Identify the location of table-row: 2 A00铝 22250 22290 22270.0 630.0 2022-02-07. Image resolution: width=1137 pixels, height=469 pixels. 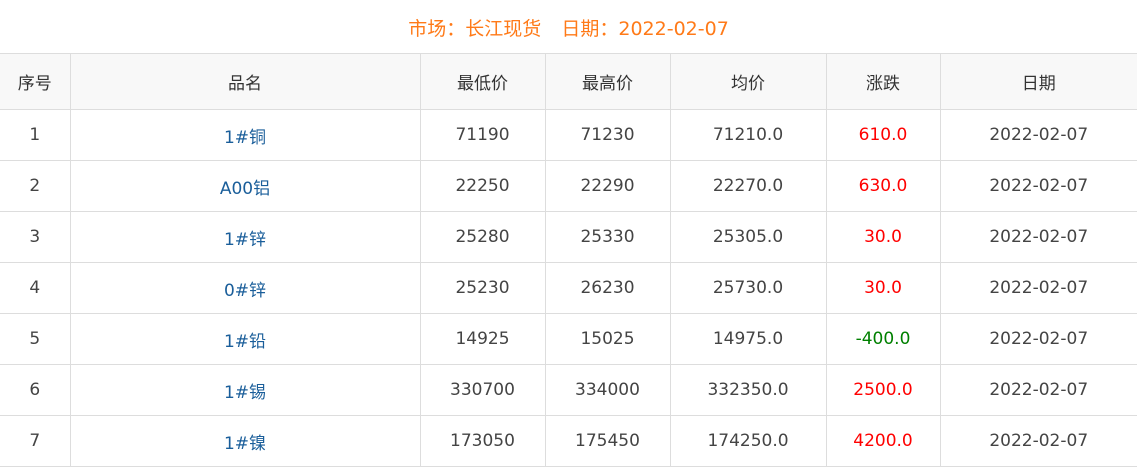
(568, 186).